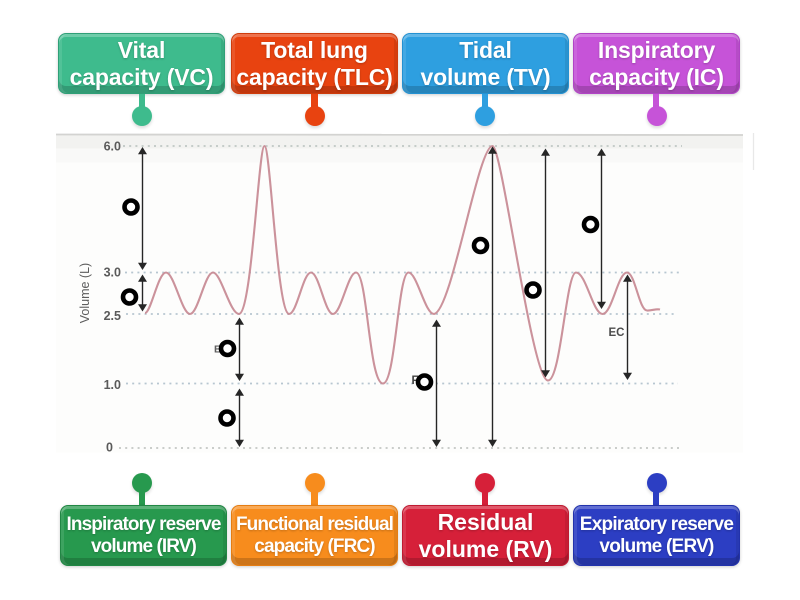 This screenshot has height=600, width=800. I want to click on svg-text: 1.0, so click(112, 385).